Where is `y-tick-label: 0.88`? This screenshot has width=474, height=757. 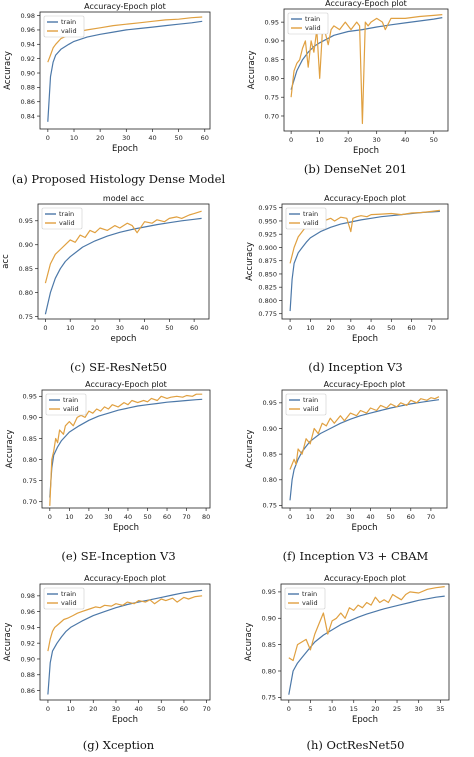
y-tick-label: 0.88 is located at coordinates (28, 675).